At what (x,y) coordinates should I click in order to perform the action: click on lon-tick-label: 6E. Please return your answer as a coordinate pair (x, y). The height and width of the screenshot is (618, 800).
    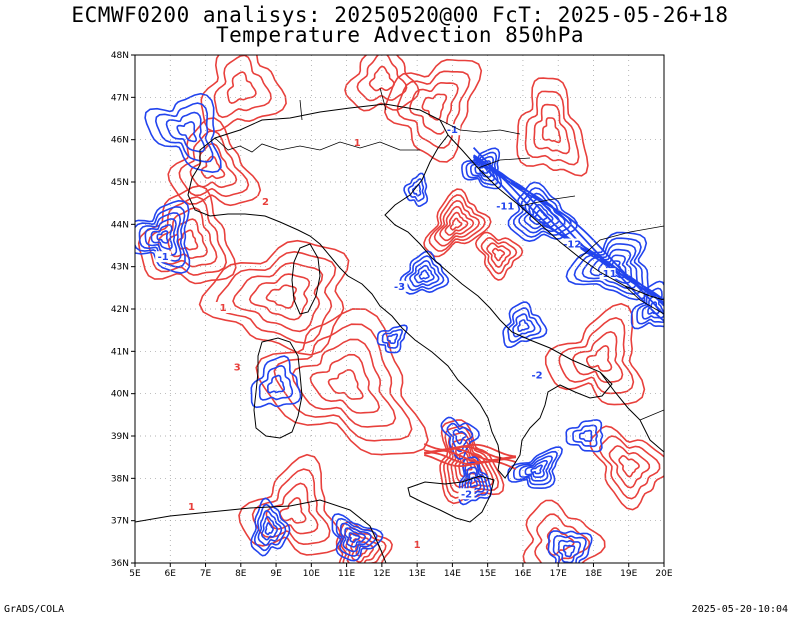
    Looking at the image, I should click on (171, 574).